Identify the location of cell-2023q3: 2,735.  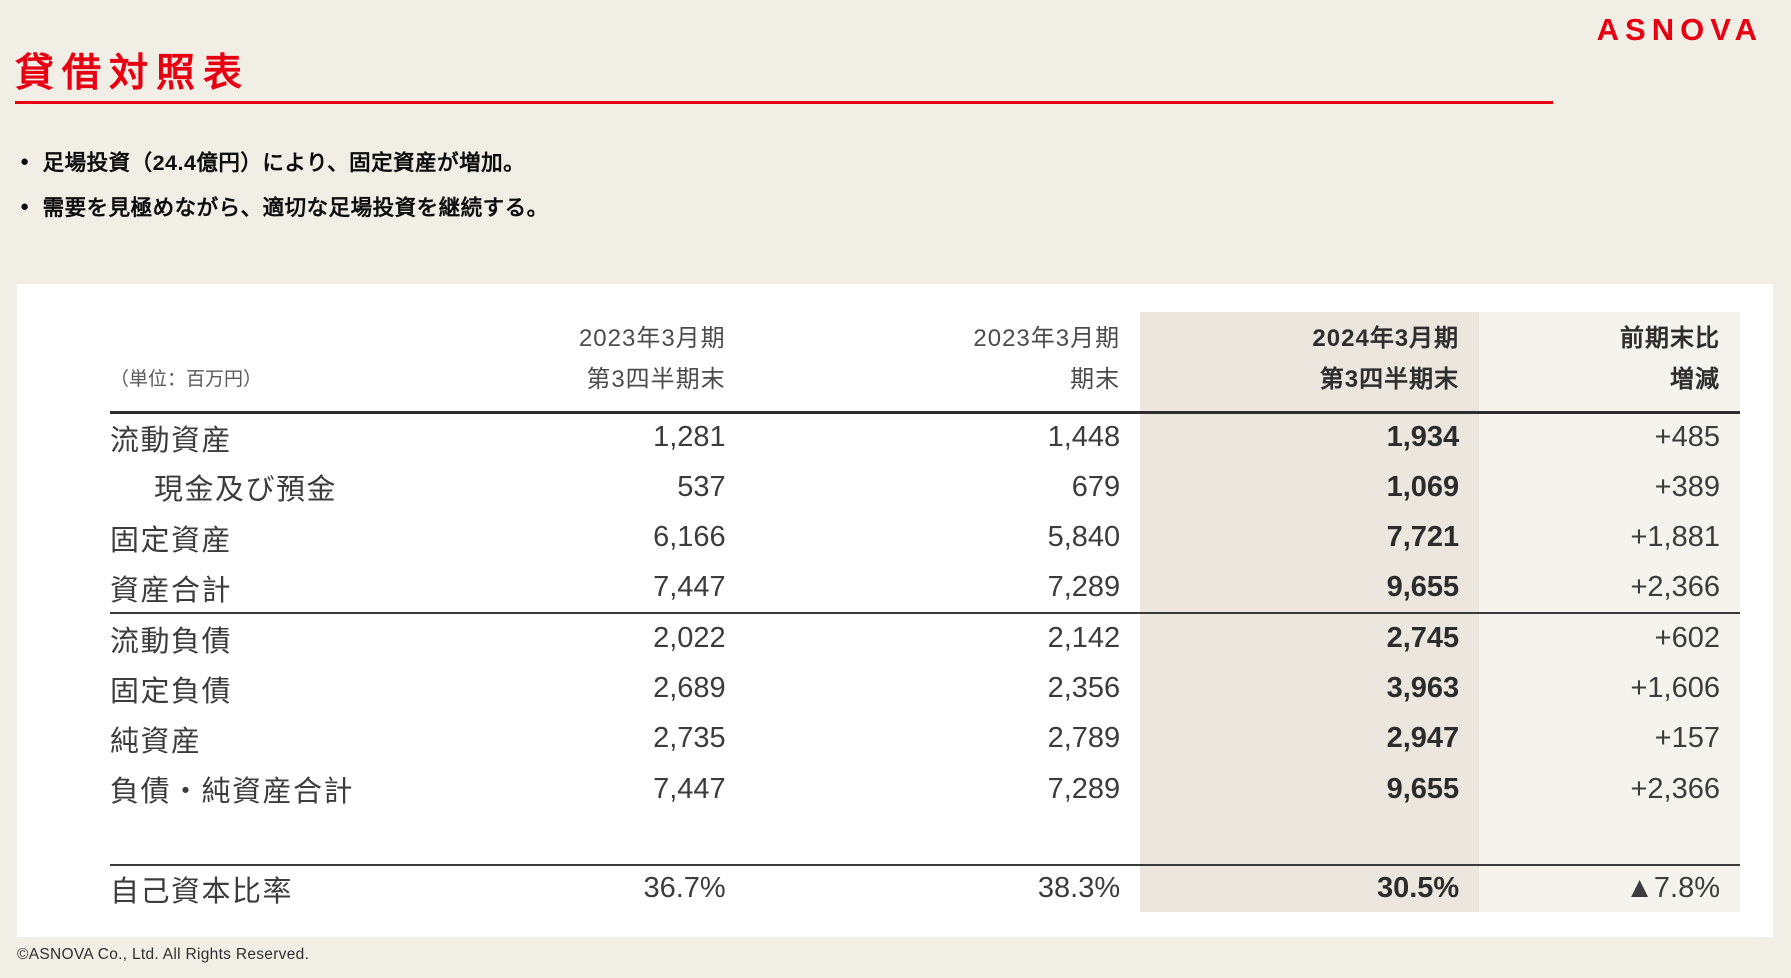
(689, 738).